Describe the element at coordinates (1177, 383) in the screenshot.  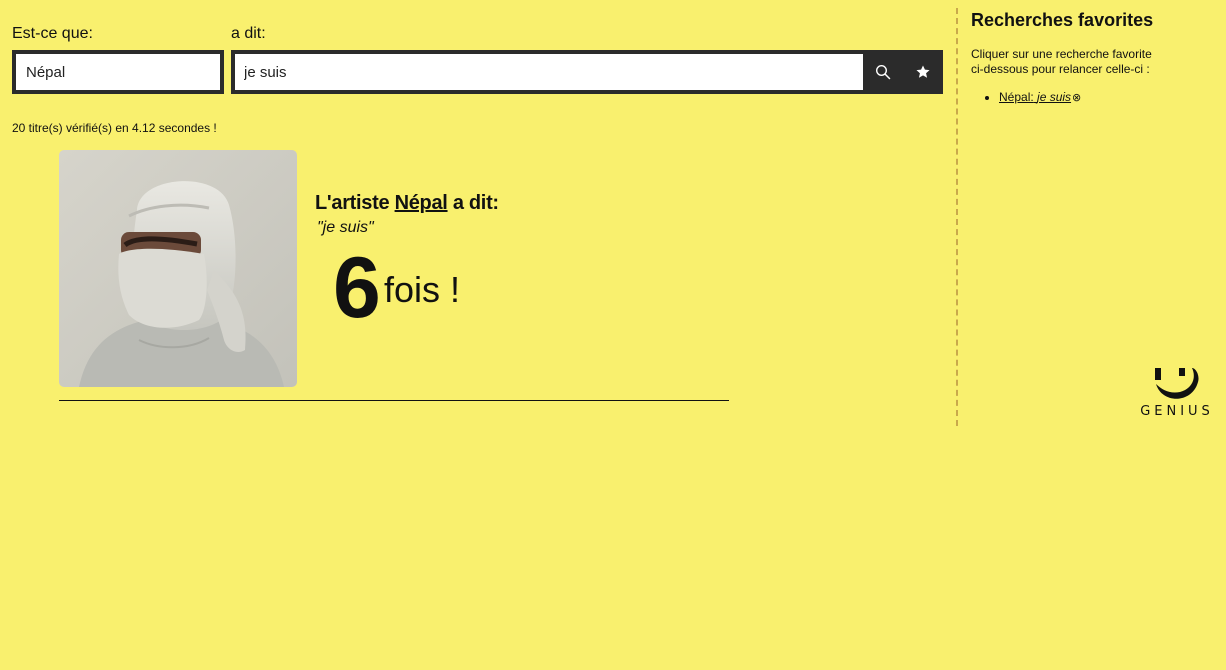
I see `genius-face-icon` at that location.